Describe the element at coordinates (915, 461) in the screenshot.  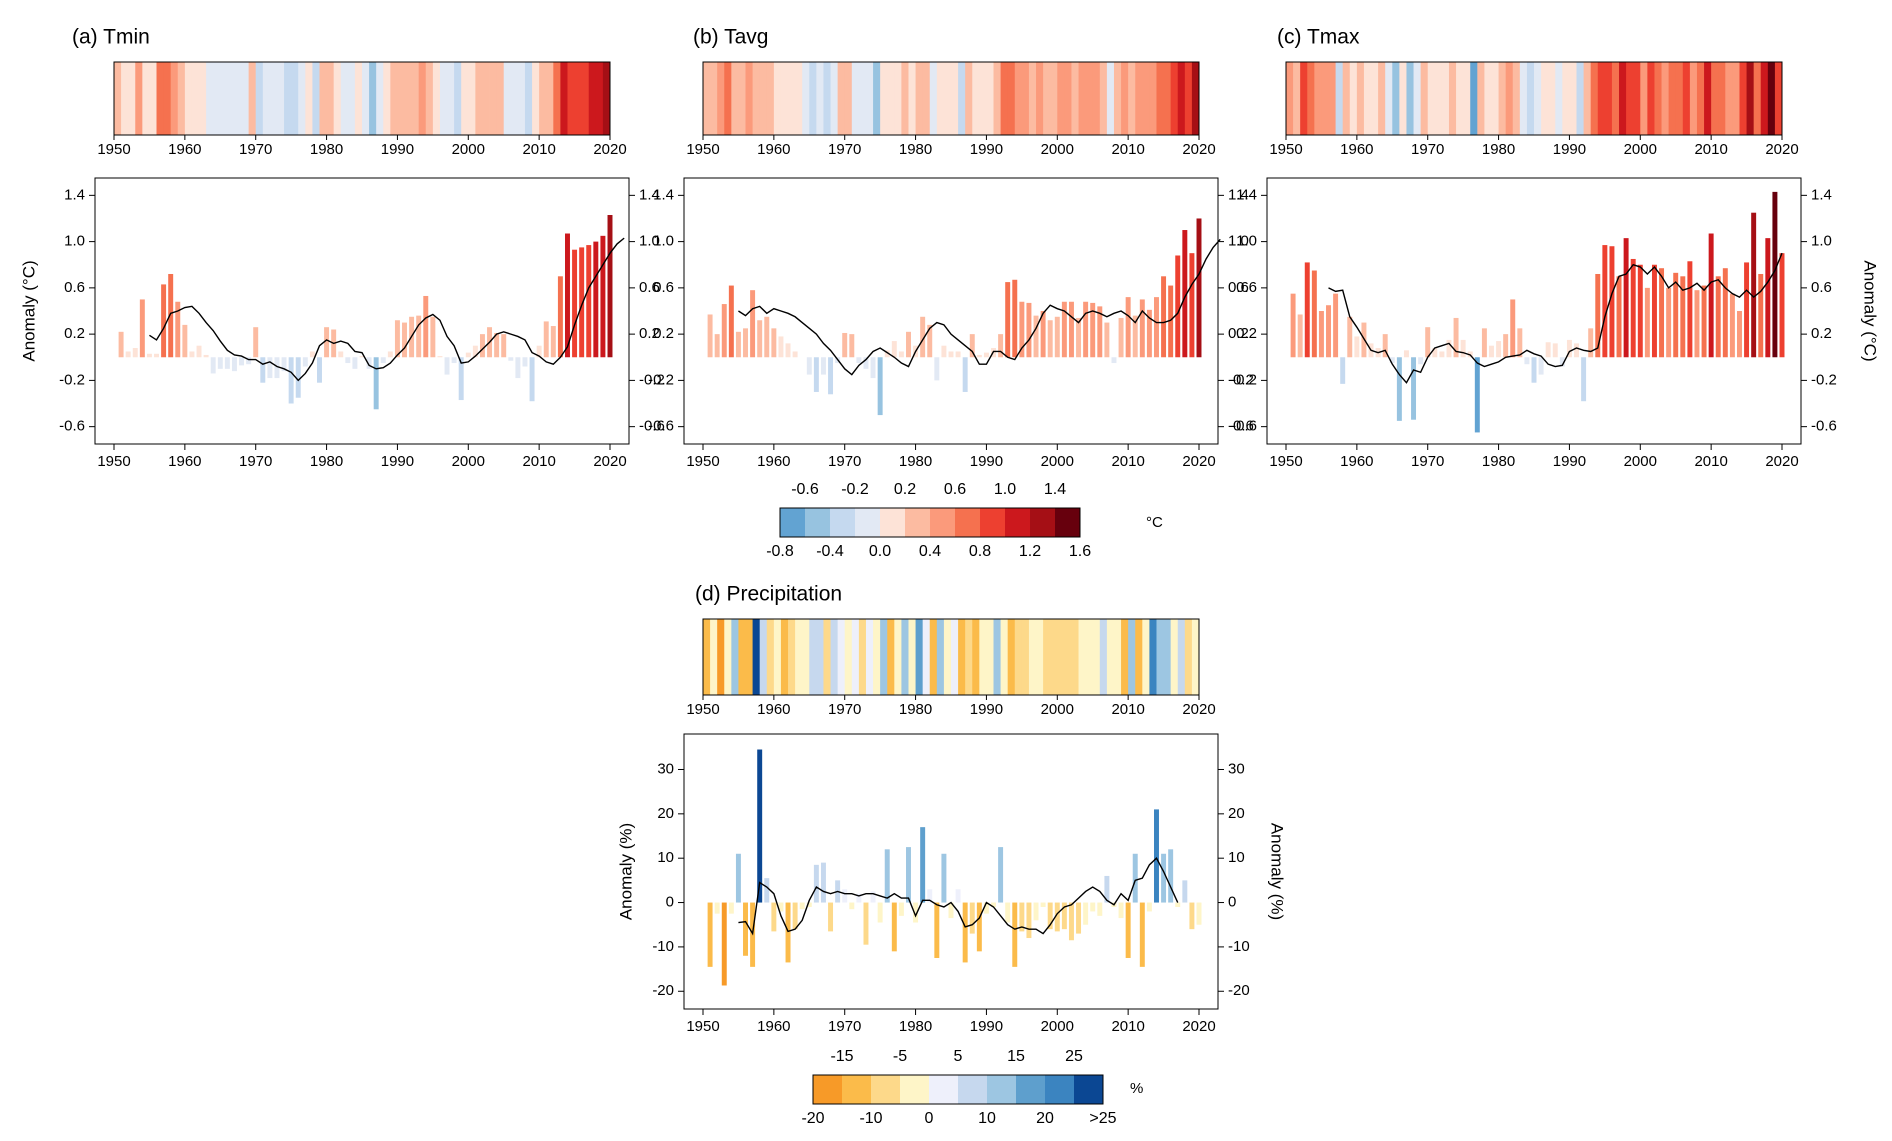
I see `x-tick-label: 1980` at that location.